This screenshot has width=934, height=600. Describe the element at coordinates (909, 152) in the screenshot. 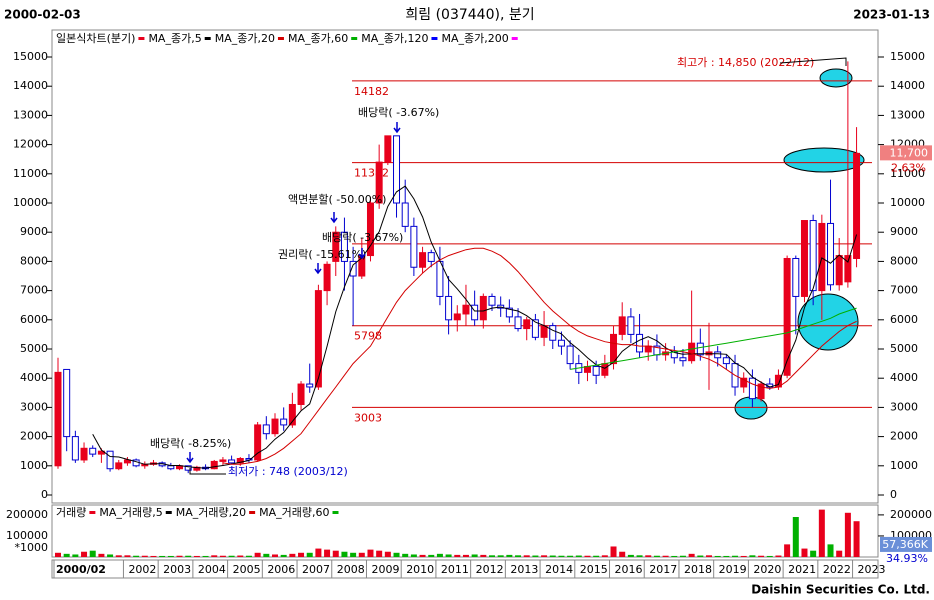

I see `price-tag-label: 11,700` at that location.